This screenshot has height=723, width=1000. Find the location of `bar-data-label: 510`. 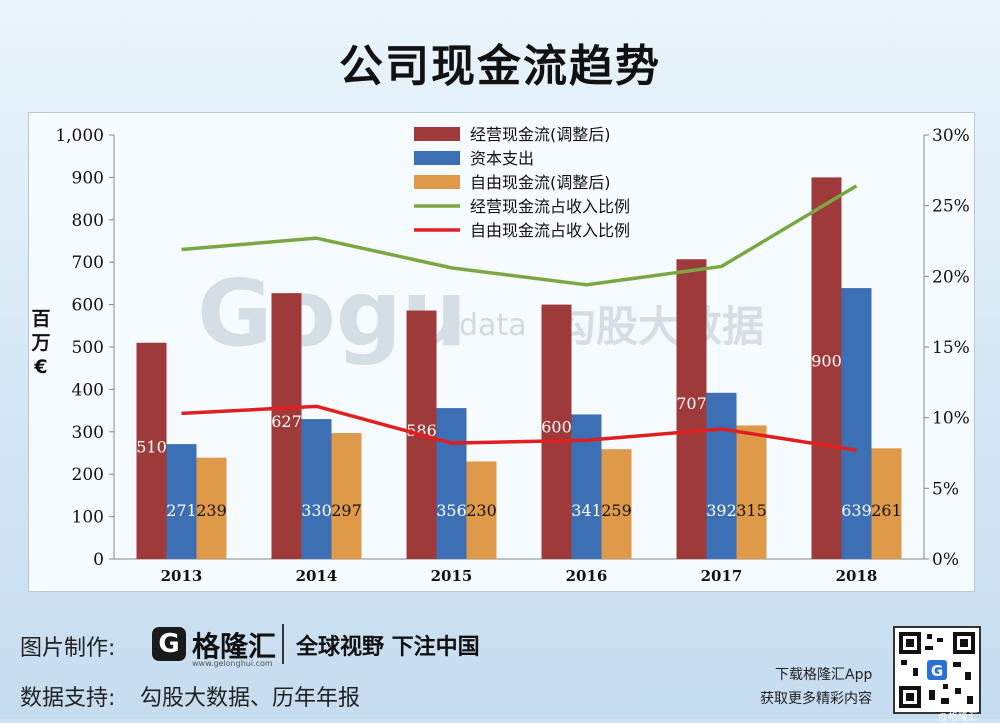

bar-data-label: 510 is located at coordinates (151, 447).